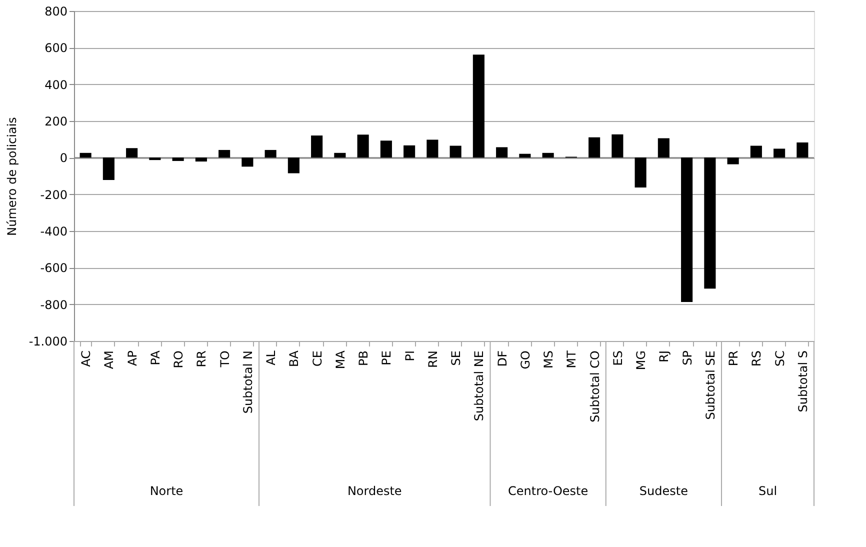 The height and width of the screenshot is (547, 866). Describe the element at coordinates (525, 360) in the screenshot. I see `x-tick-label: GO` at that location.